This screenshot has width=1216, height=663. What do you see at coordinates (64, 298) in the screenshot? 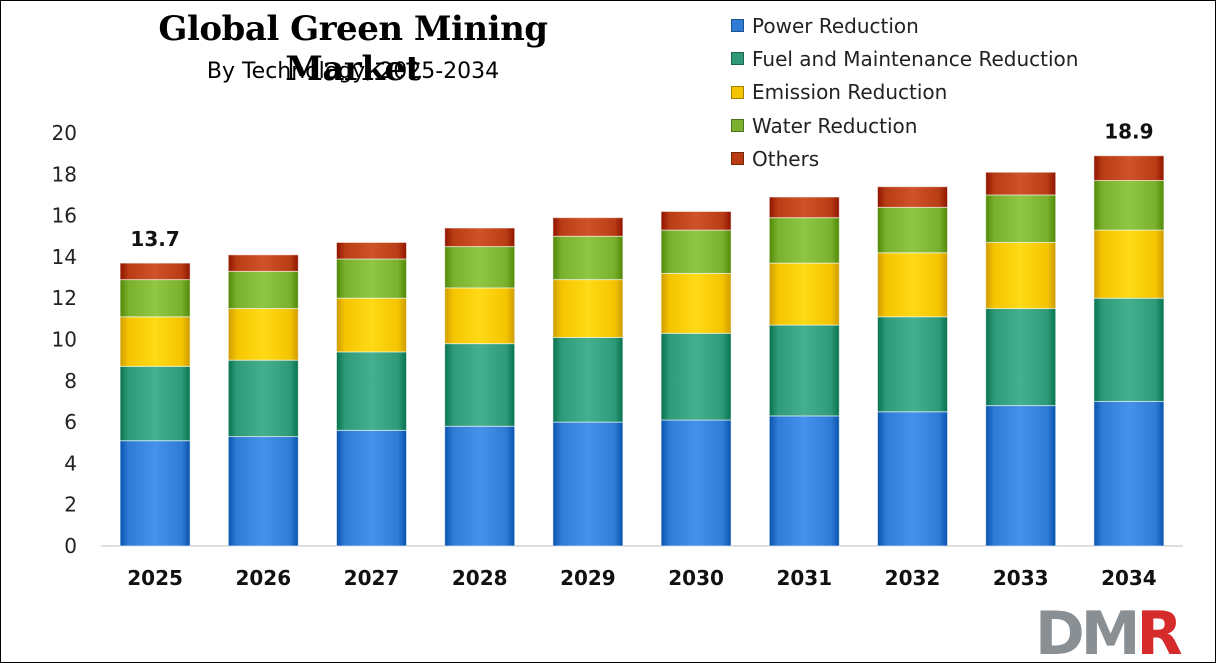
I see `y-tick-label: 12` at bounding box center [64, 298].